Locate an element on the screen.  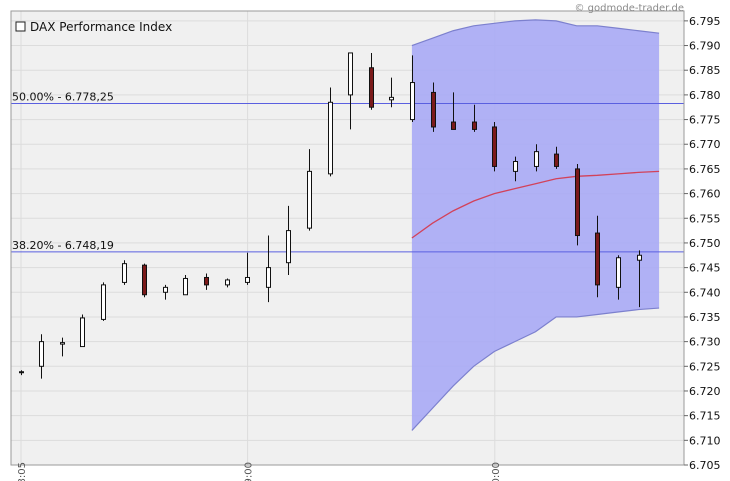
level-label: 50.00% - 6.778,25 is located at coordinates (63, 97).